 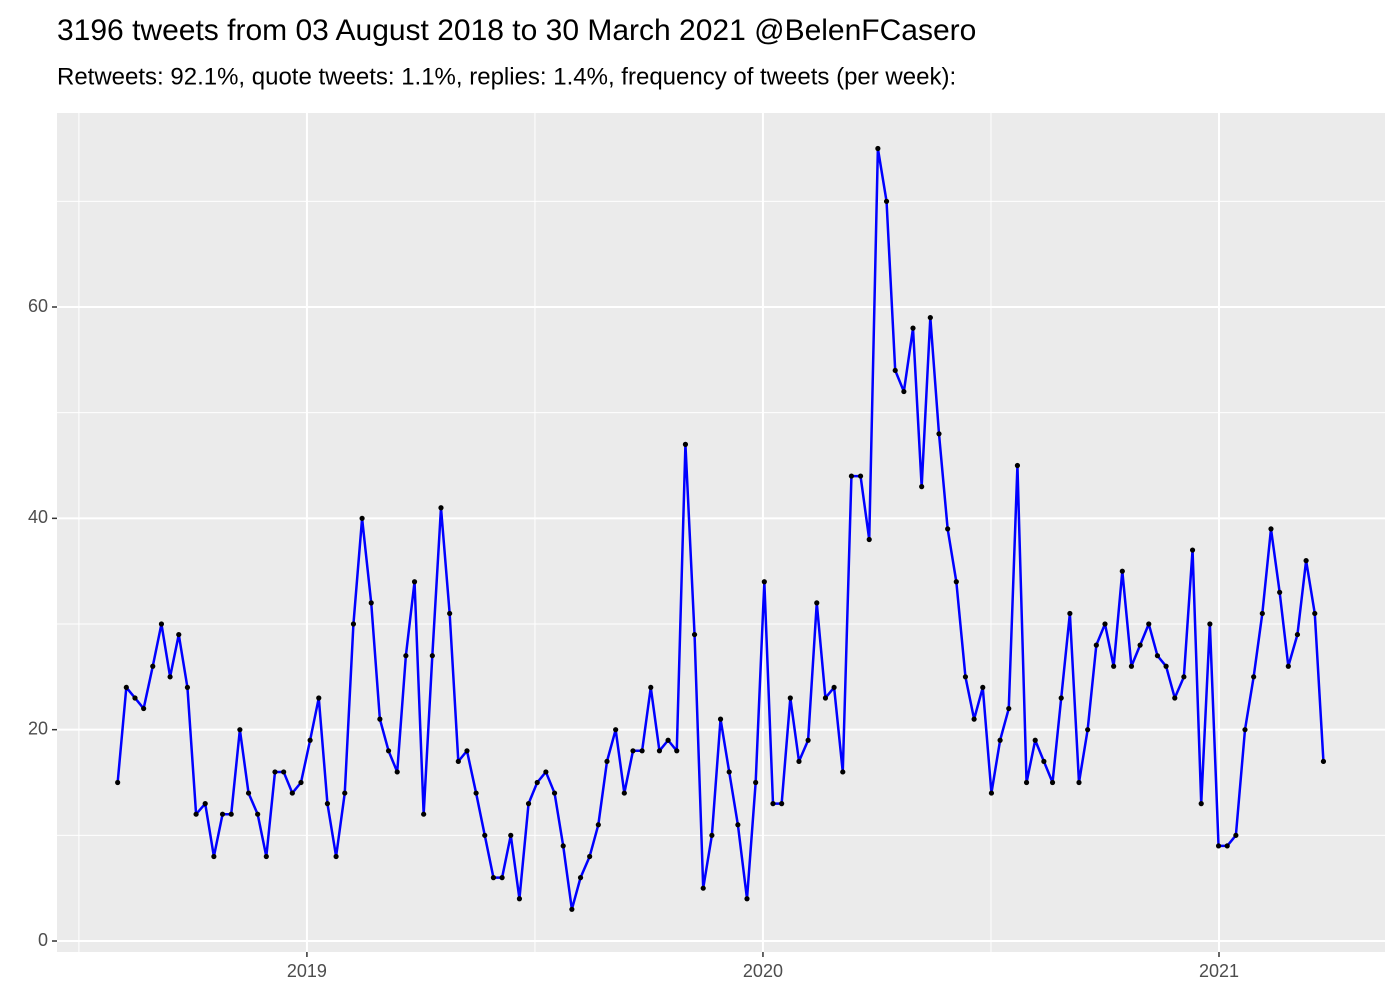 What do you see at coordinates (307, 971) in the screenshot?
I see `x-tick-label: 2019` at bounding box center [307, 971].